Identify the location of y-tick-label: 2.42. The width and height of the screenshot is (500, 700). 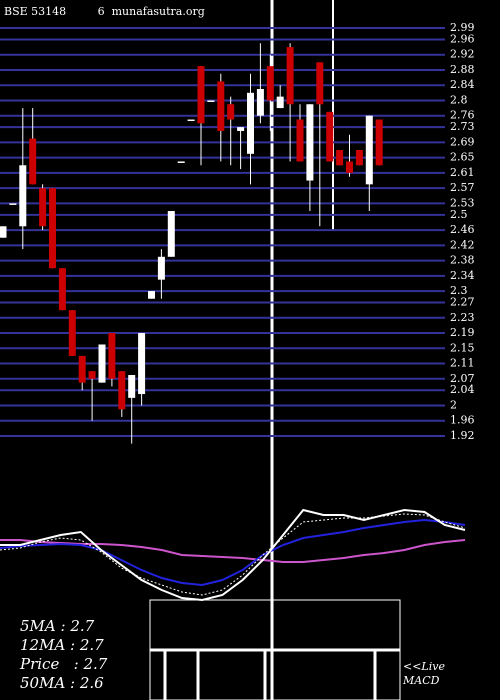
(462, 244).